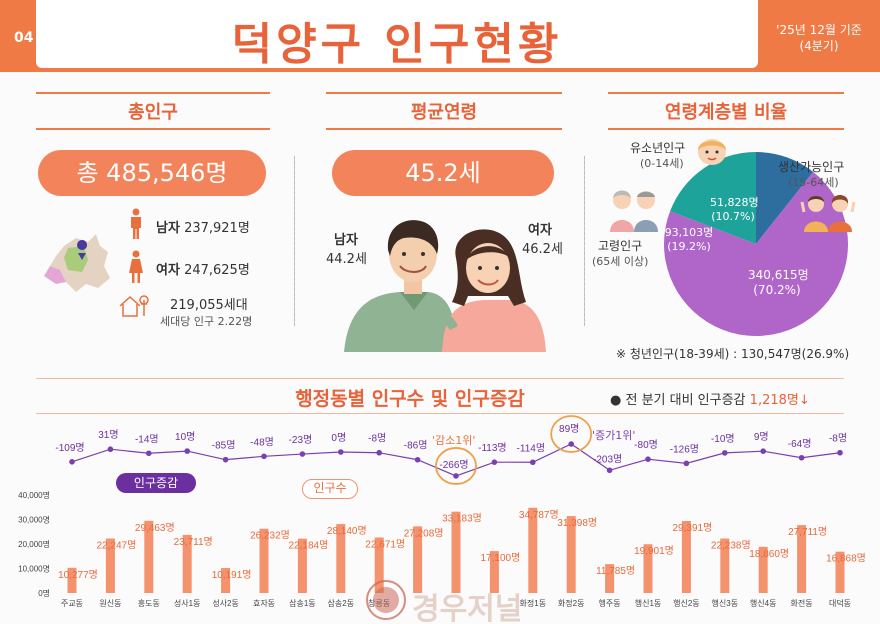 This screenshot has height=624, width=880. Describe the element at coordinates (733, 216) in the screenshot. I see `youth-slice-percent: (10.7%)` at that location.